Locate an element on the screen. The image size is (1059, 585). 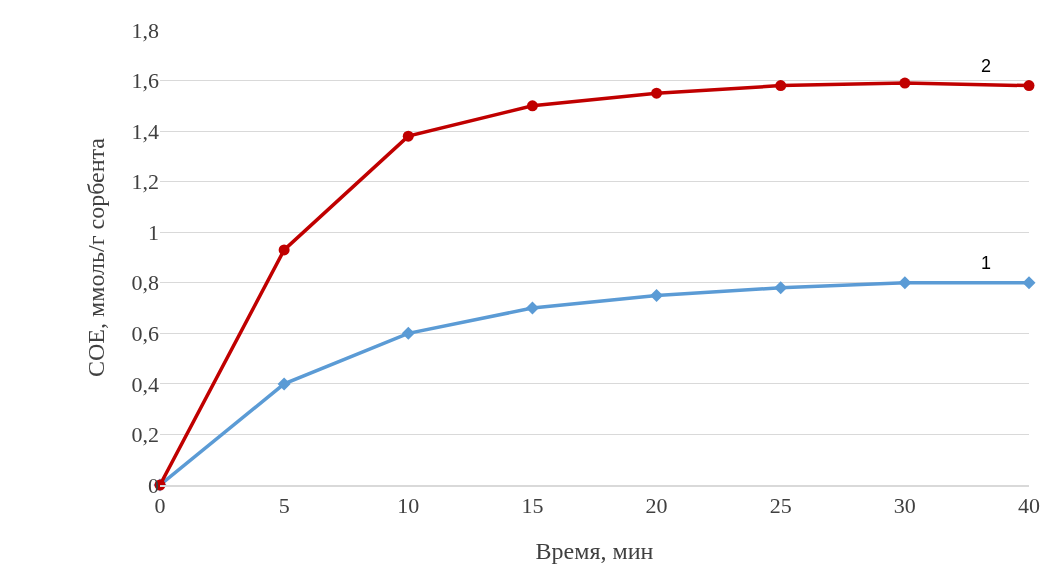
y-tick-label: 0 is located at coordinates (153, 485).